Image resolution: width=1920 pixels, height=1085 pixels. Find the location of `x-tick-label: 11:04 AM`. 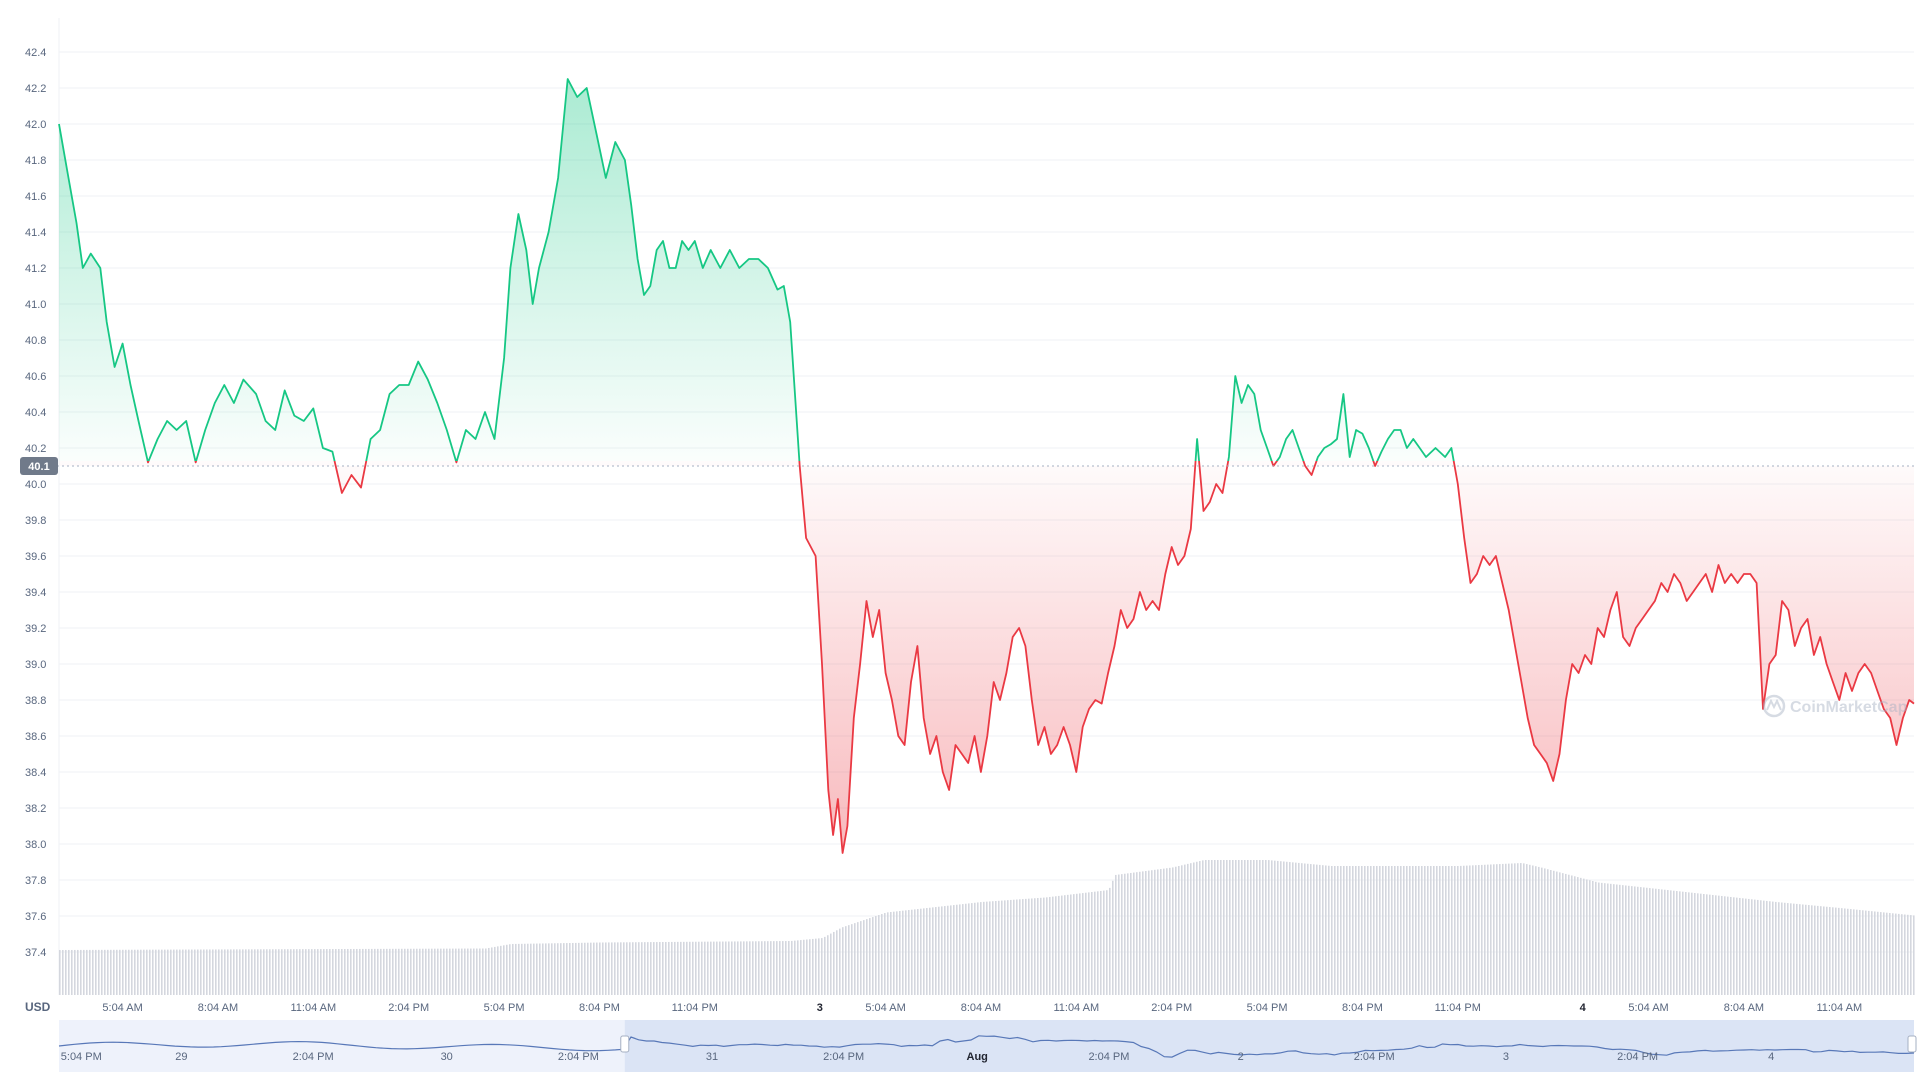

x-tick-label: 11:04 AM is located at coordinates (313, 1008).